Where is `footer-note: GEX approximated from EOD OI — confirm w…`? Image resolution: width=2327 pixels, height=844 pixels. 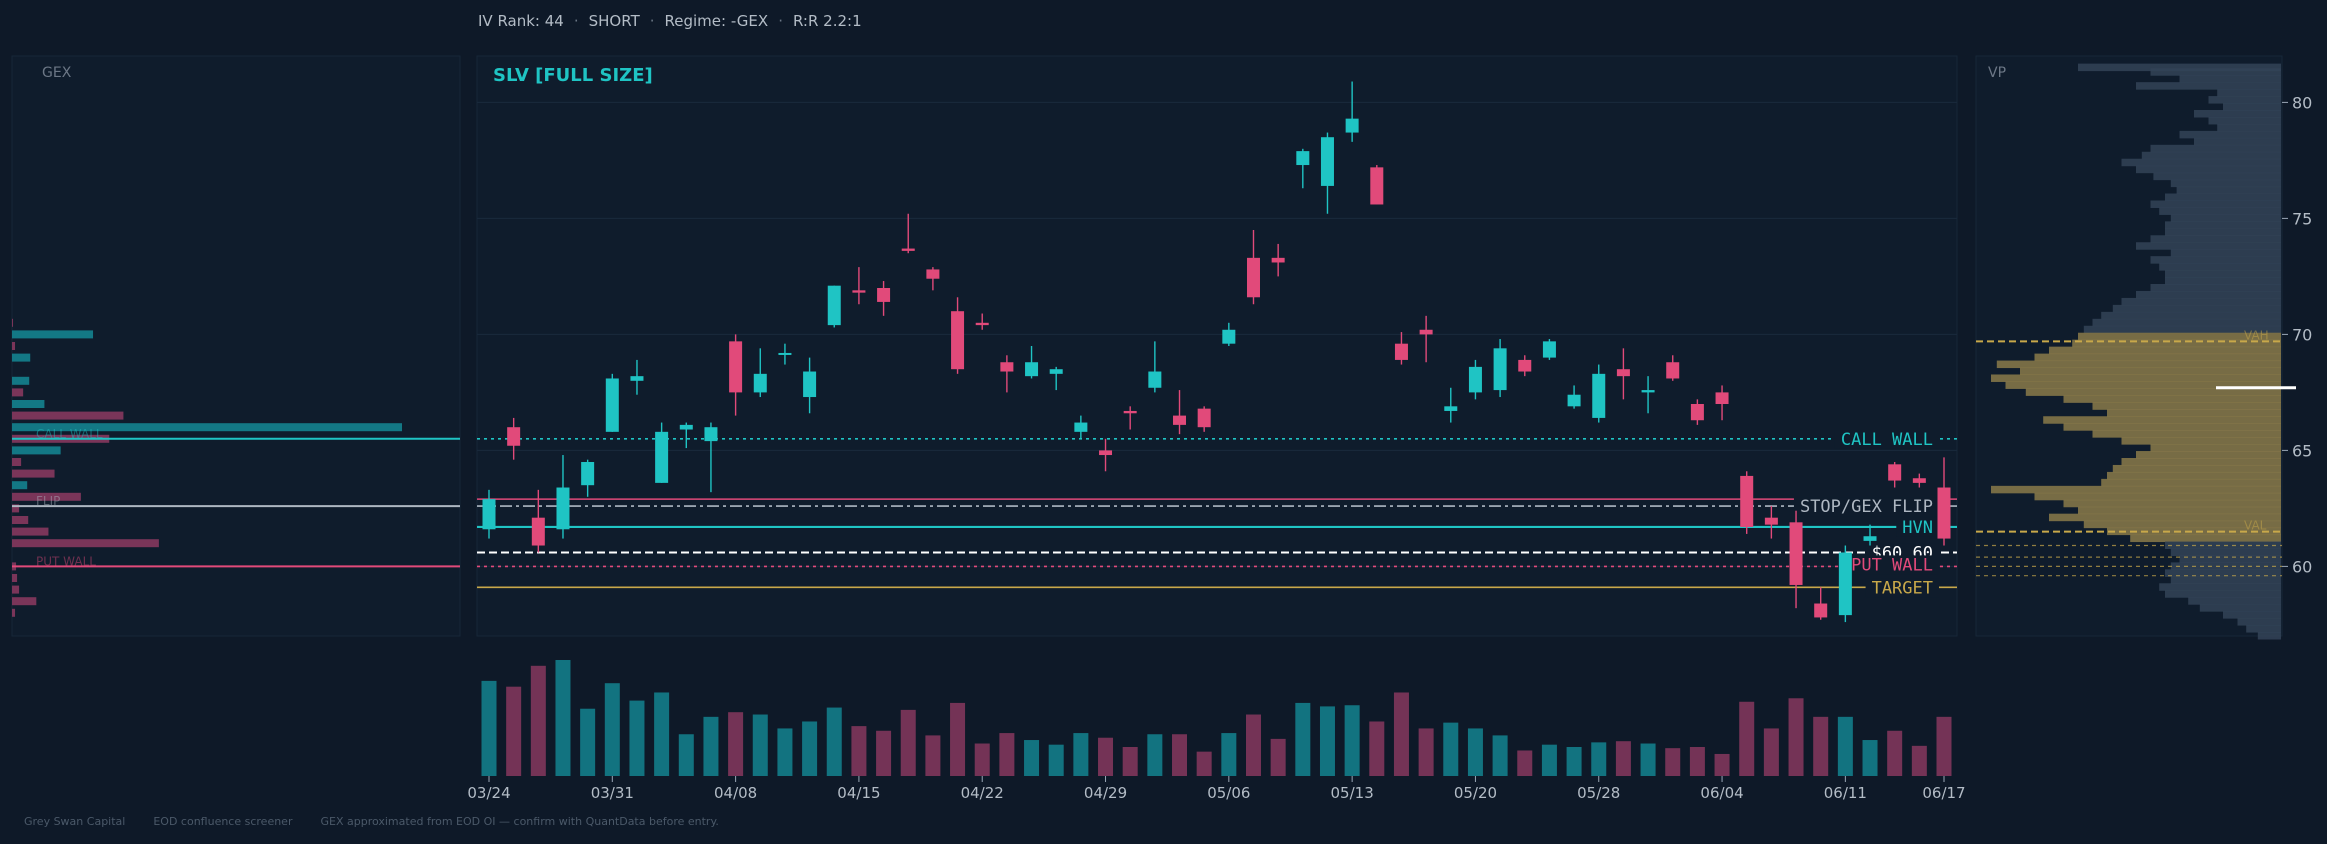 footer-note: GEX approximated from EOD OI — confirm w… is located at coordinates (519, 821).